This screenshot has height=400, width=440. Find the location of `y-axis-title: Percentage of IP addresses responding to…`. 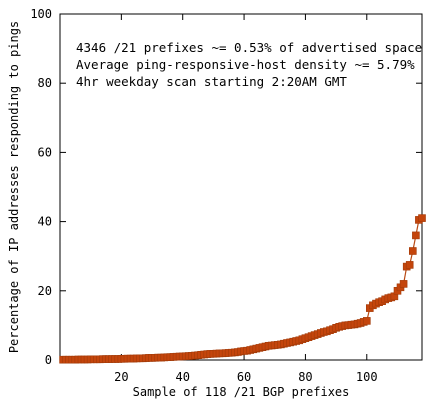

y-axis-title: Percentage of IP addresses responding to… is located at coordinates (14, 187).